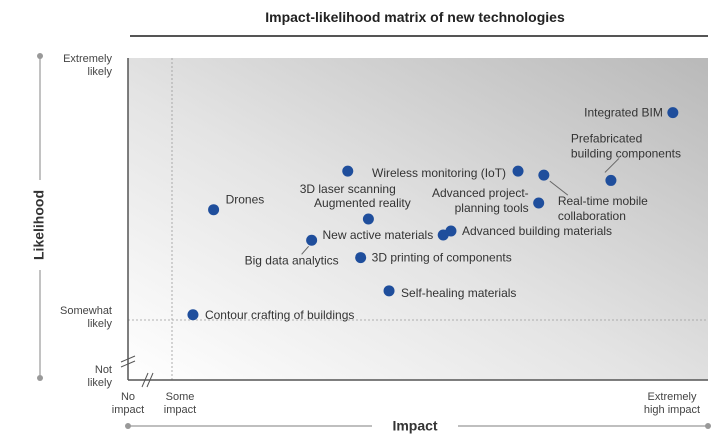 The width and height of the screenshot is (728, 435). I want to click on y-tick-label: Extremely likely, so click(87, 65).